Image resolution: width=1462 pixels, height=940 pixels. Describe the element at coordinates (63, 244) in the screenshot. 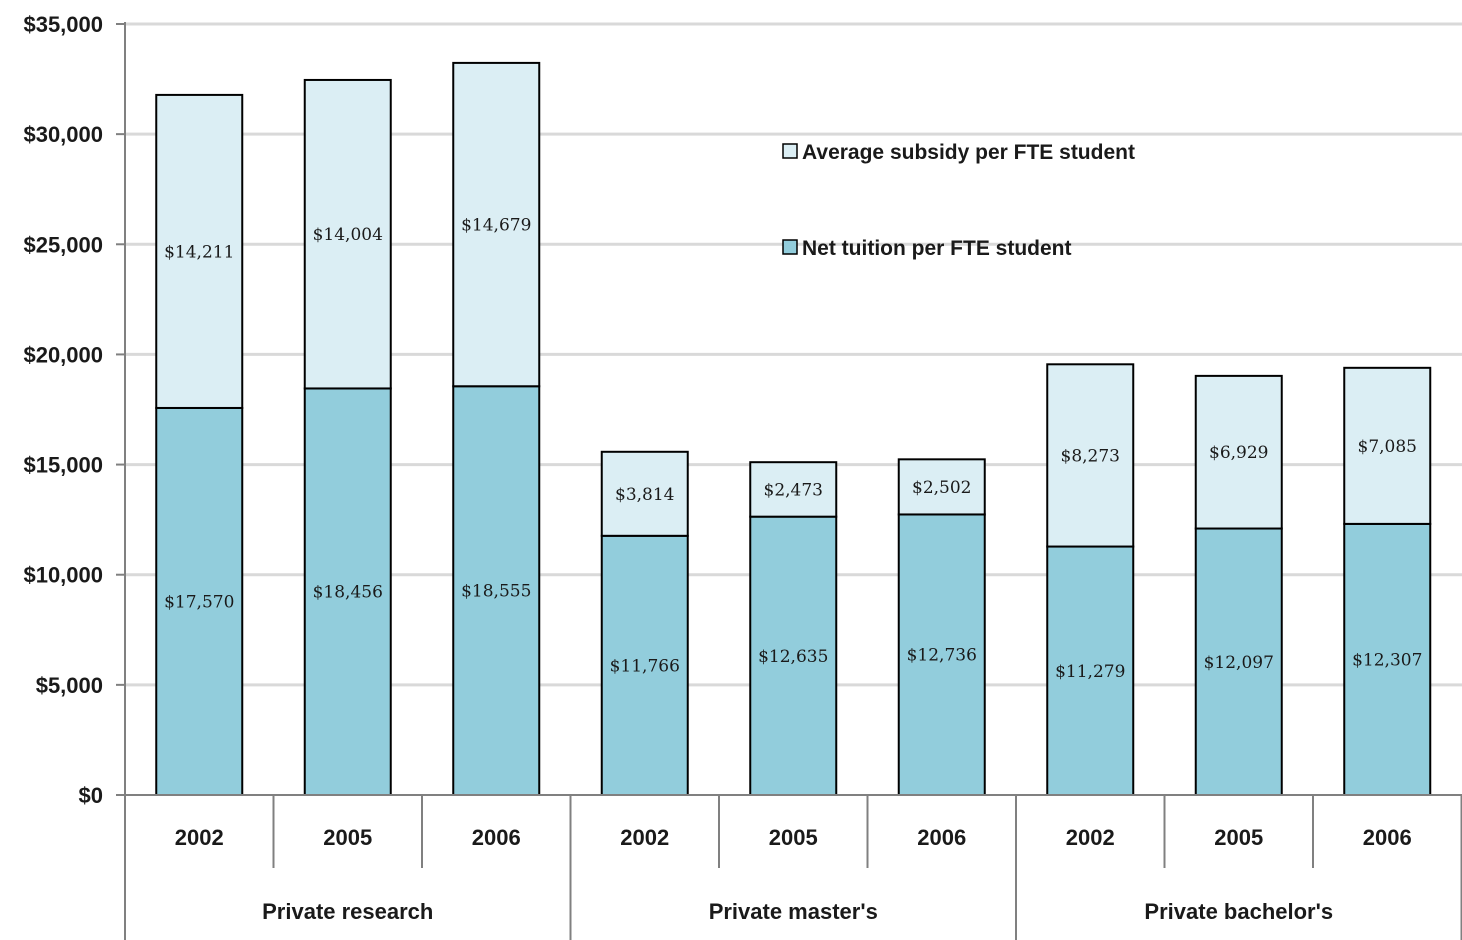

I see `y-tick-label: $25,000` at that location.